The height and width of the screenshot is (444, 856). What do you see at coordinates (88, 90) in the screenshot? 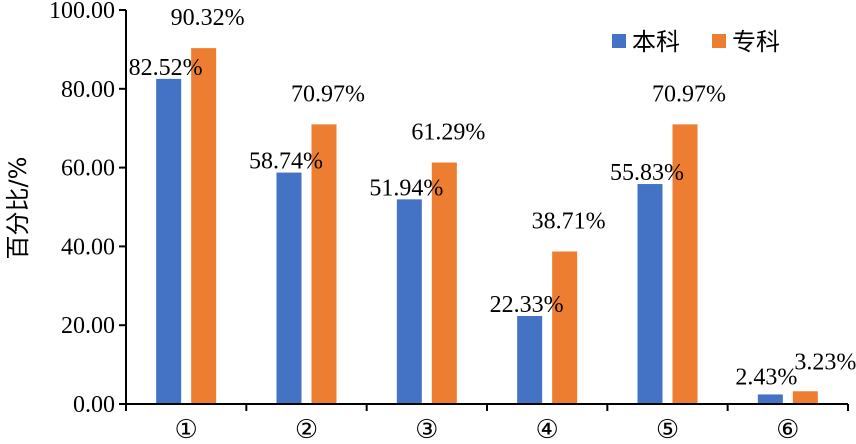
I see `y-tick-label: 80.00` at bounding box center [88, 90].